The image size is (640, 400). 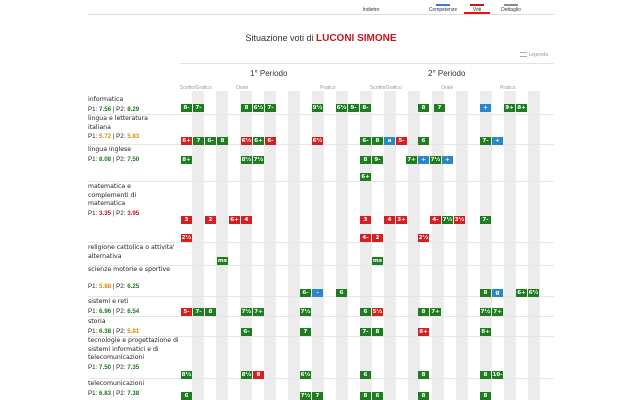 What do you see at coordinates (317, 108) in the screenshot?
I see `grade-badge: 9½` at bounding box center [317, 108].